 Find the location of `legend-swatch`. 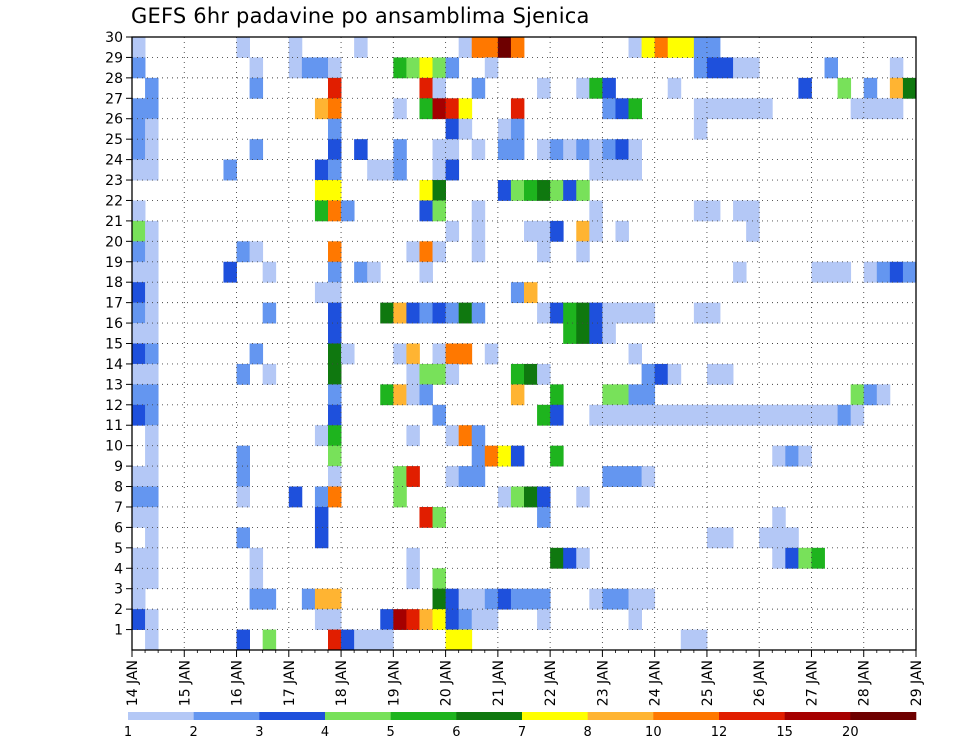

legend-swatch is located at coordinates (489, 716).